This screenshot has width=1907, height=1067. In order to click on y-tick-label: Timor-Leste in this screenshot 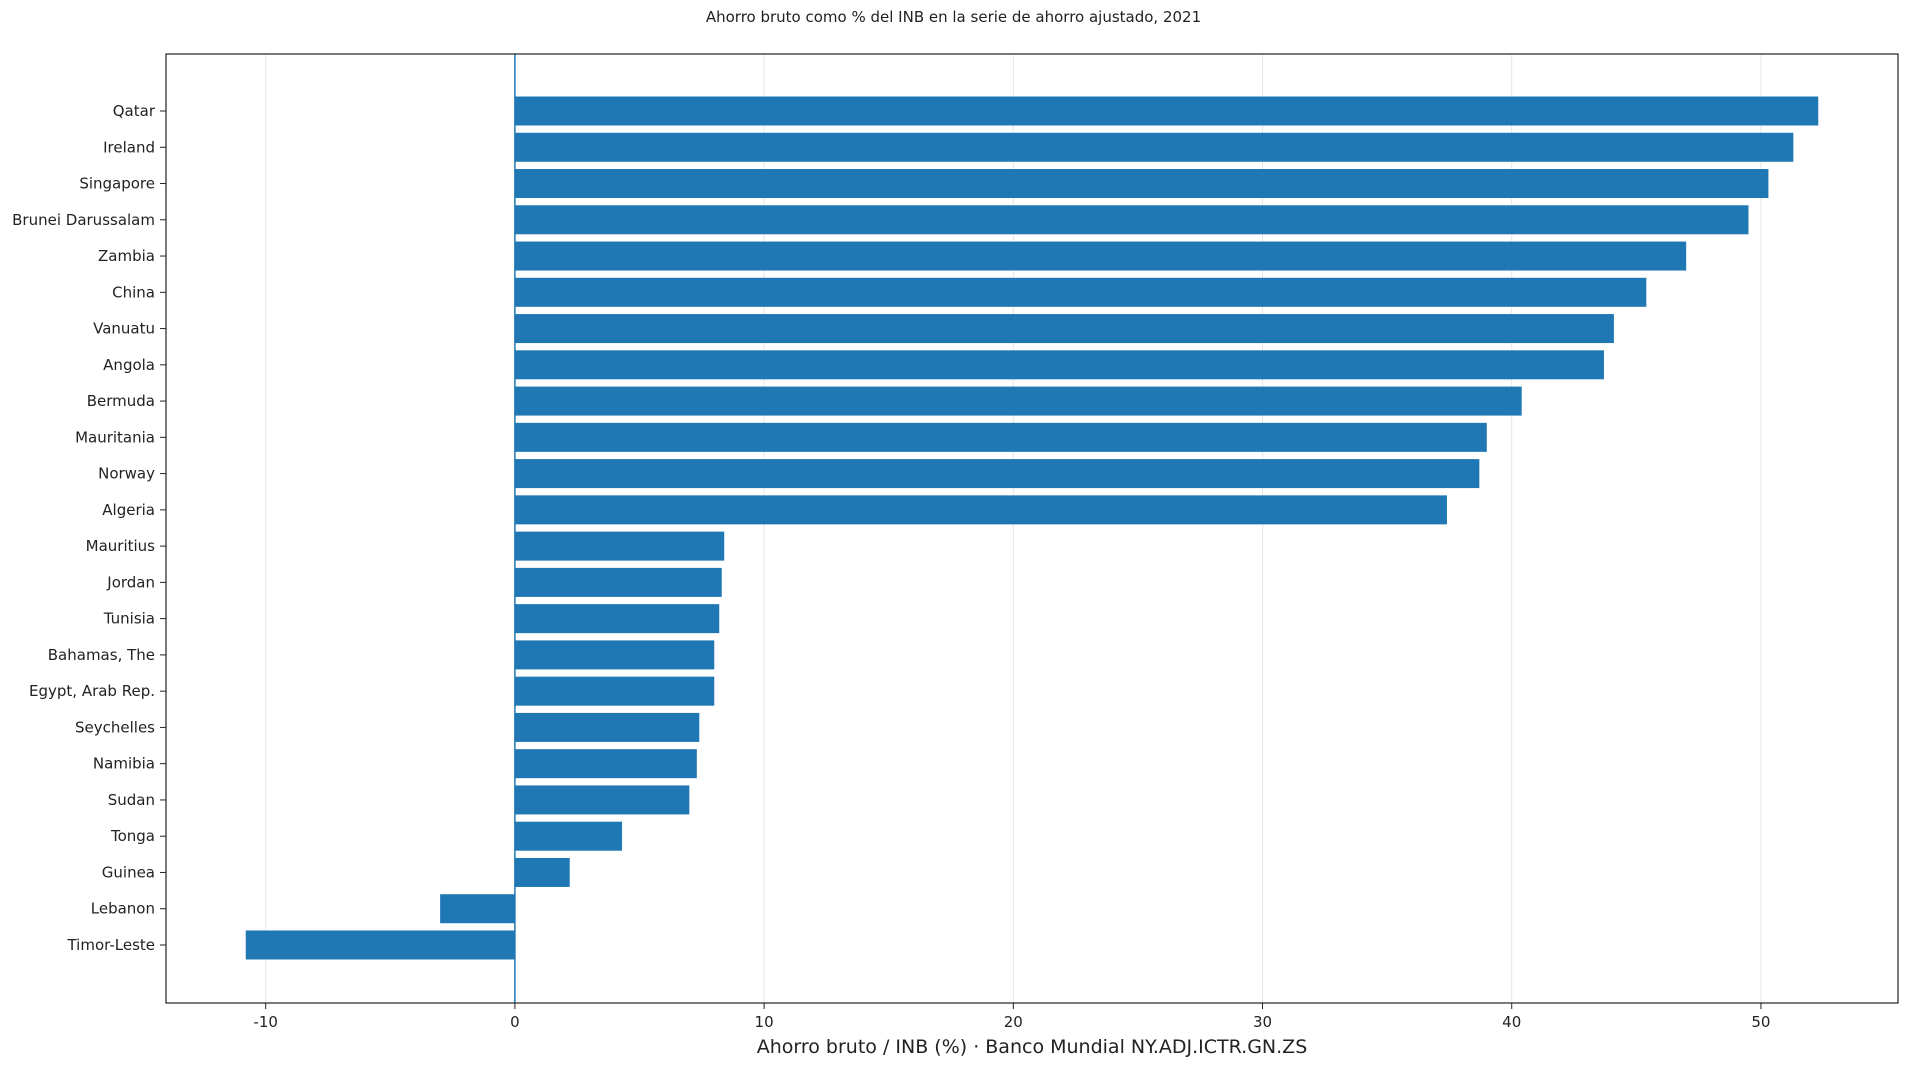, I will do `click(110, 945)`.